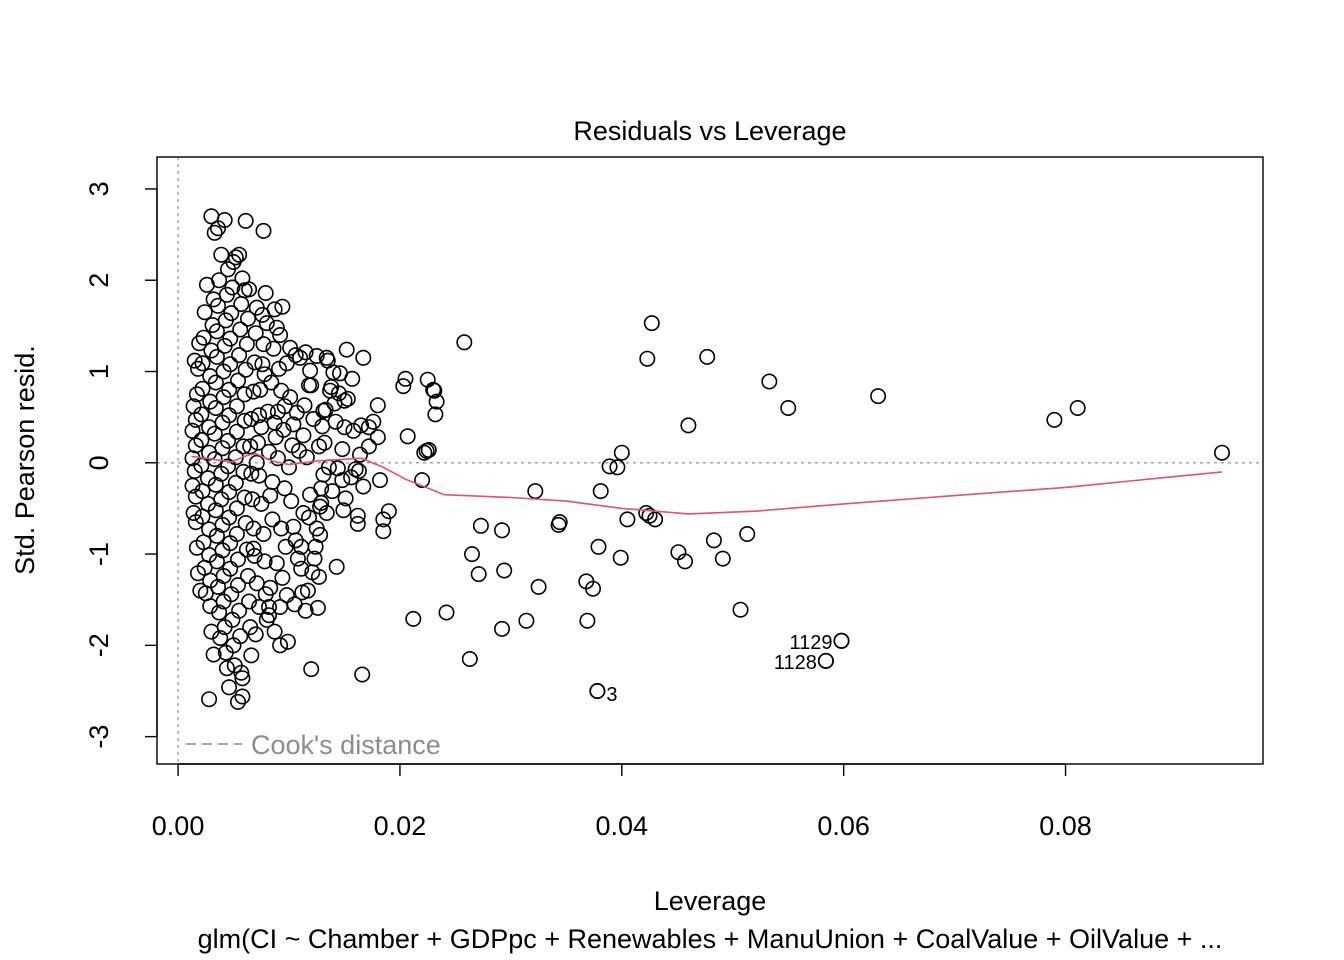 The height and width of the screenshot is (960, 1344). What do you see at coordinates (1065, 826) in the screenshot?
I see `x-tick-label: 0.08` at bounding box center [1065, 826].